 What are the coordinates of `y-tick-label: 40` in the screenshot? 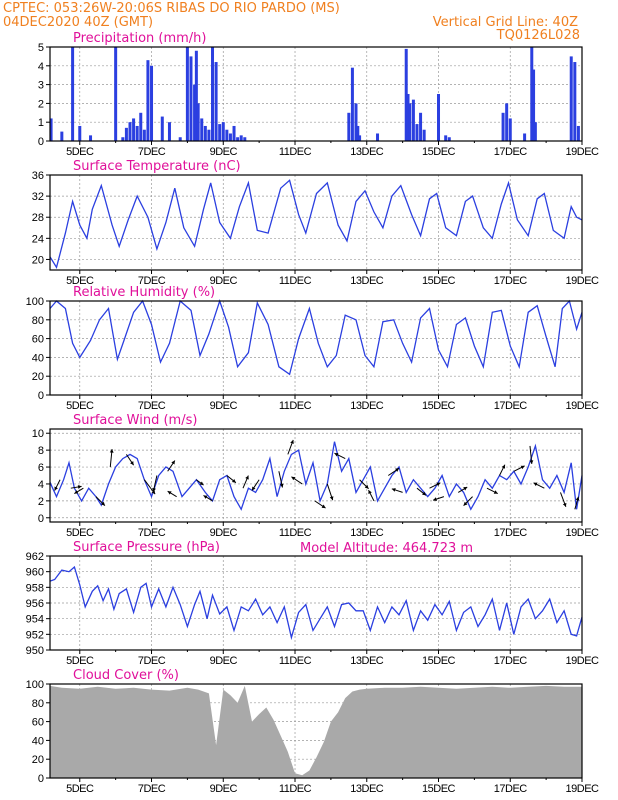 It's located at (38, 741).